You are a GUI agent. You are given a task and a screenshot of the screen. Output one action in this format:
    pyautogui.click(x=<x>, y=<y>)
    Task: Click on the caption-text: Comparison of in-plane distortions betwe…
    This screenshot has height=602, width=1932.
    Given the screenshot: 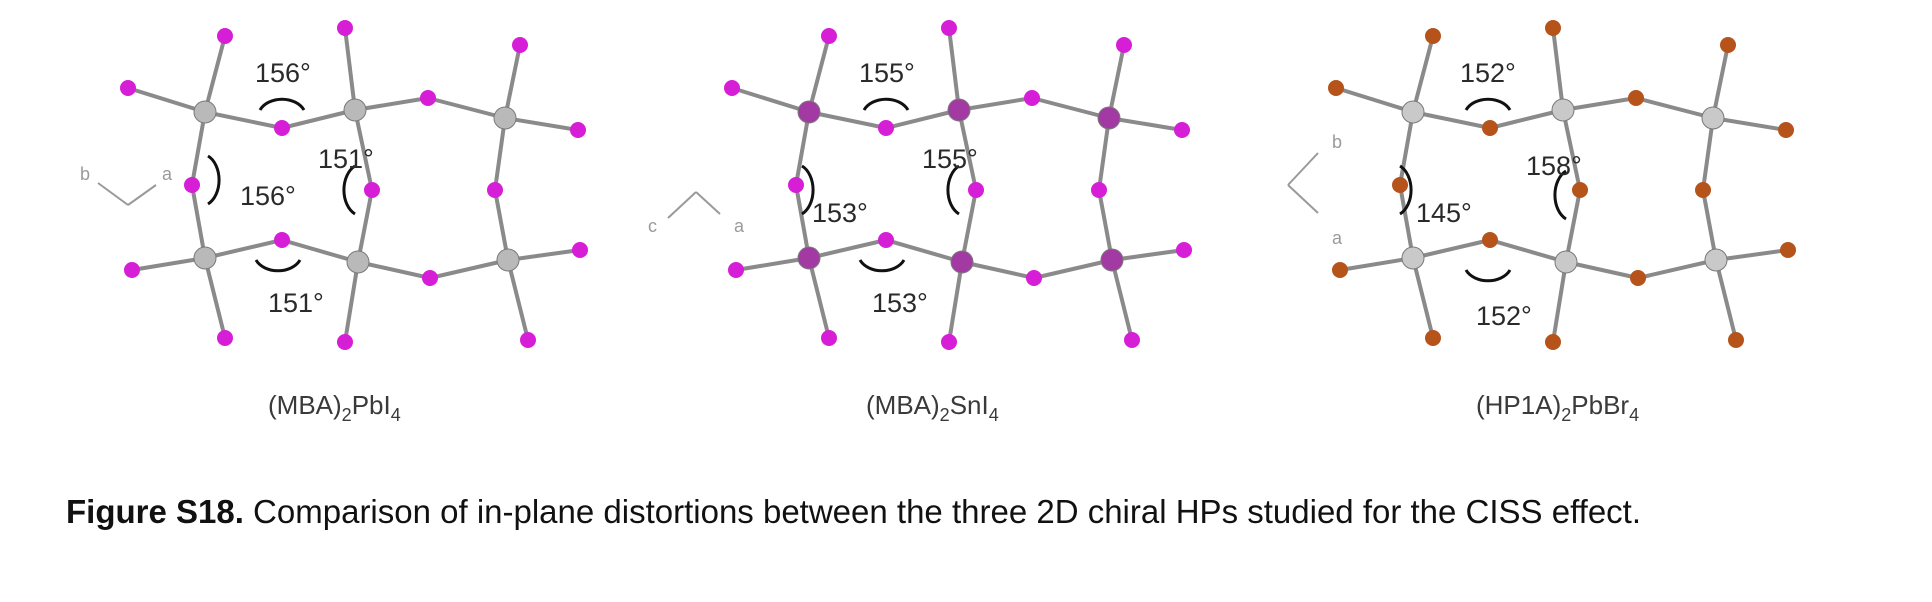 What is the action you would take?
    pyautogui.click(x=942, y=511)
    